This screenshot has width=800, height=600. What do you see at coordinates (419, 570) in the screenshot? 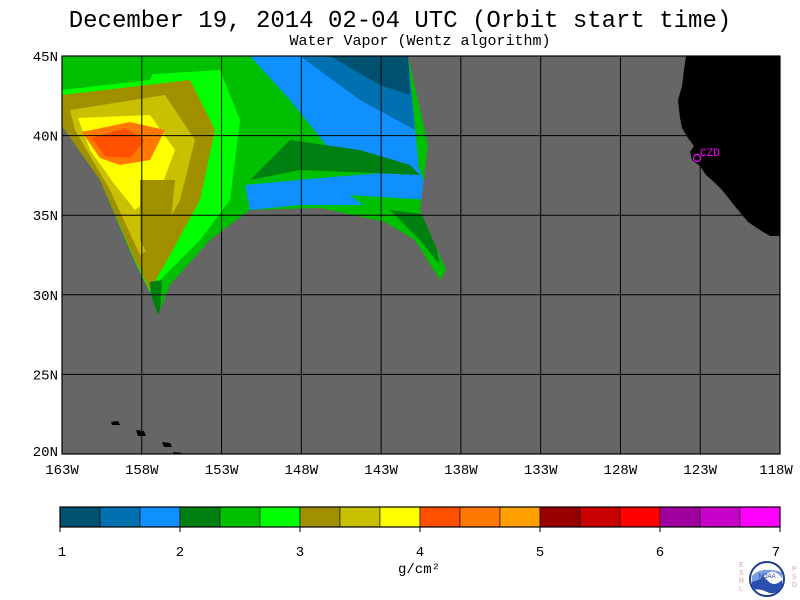
I see `colorbar-unit: g/cm²` at bounding box center [419, 570].